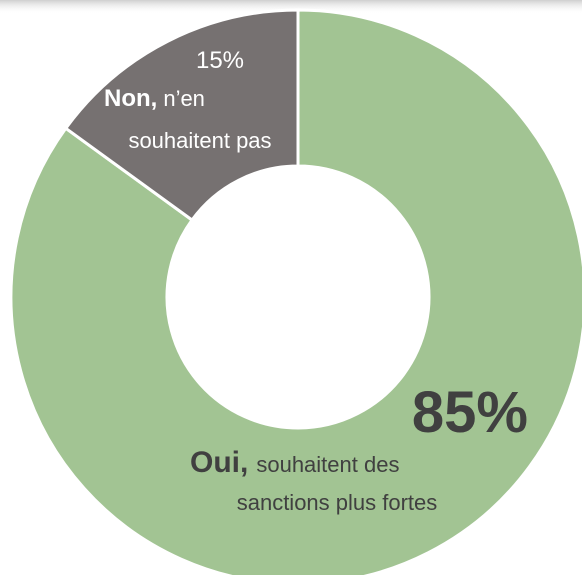 This screenshot has width=582, height=575. Describe the element at coordinates (220, 60) in the screenshot. I see `value-label: 15%` at that location.